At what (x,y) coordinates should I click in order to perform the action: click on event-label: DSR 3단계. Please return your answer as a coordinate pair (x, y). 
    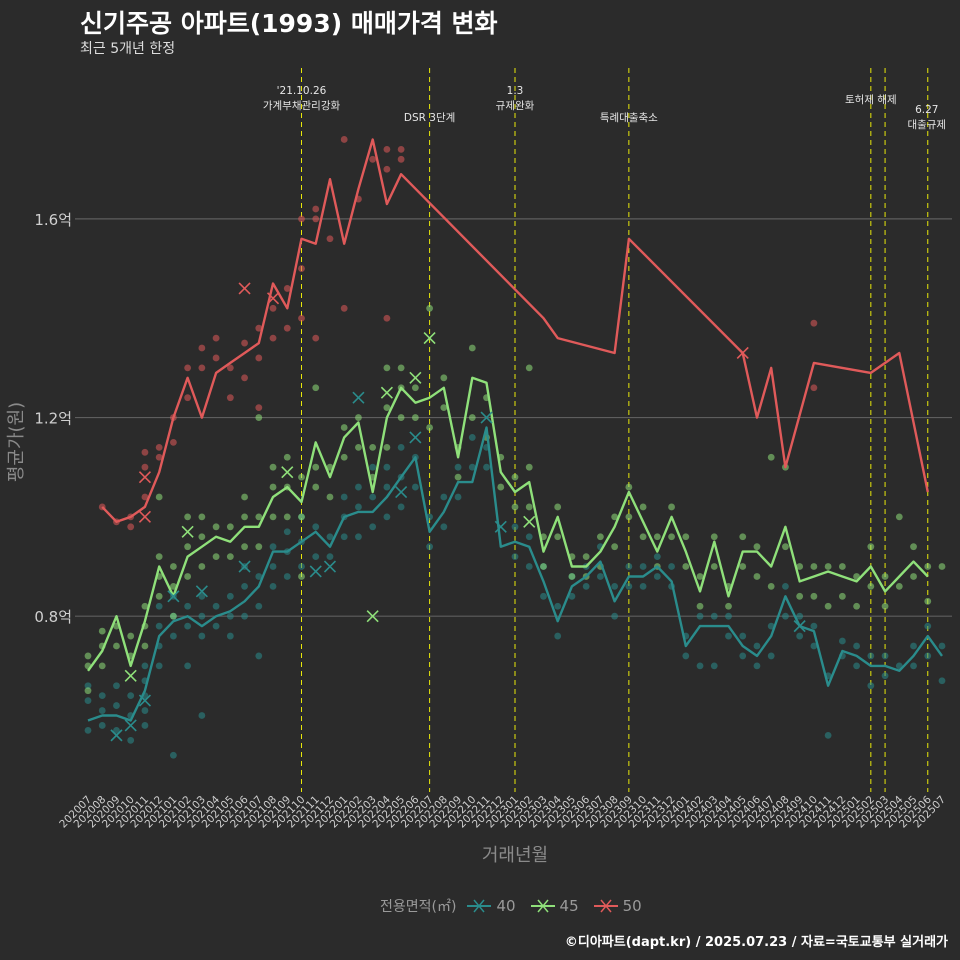
    Looking at the image, I should click on (429, 118).